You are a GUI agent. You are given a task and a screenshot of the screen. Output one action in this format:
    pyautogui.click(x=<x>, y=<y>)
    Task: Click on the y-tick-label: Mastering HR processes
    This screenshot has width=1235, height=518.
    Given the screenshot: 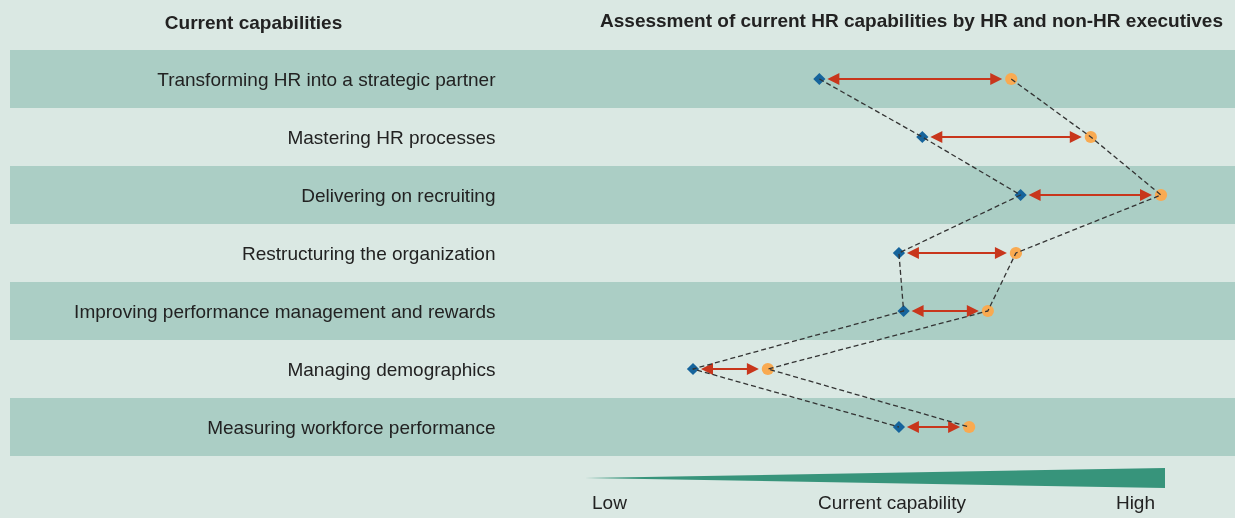 What is the action you would take?
    pyautogui.click(x=391, y=137)
    